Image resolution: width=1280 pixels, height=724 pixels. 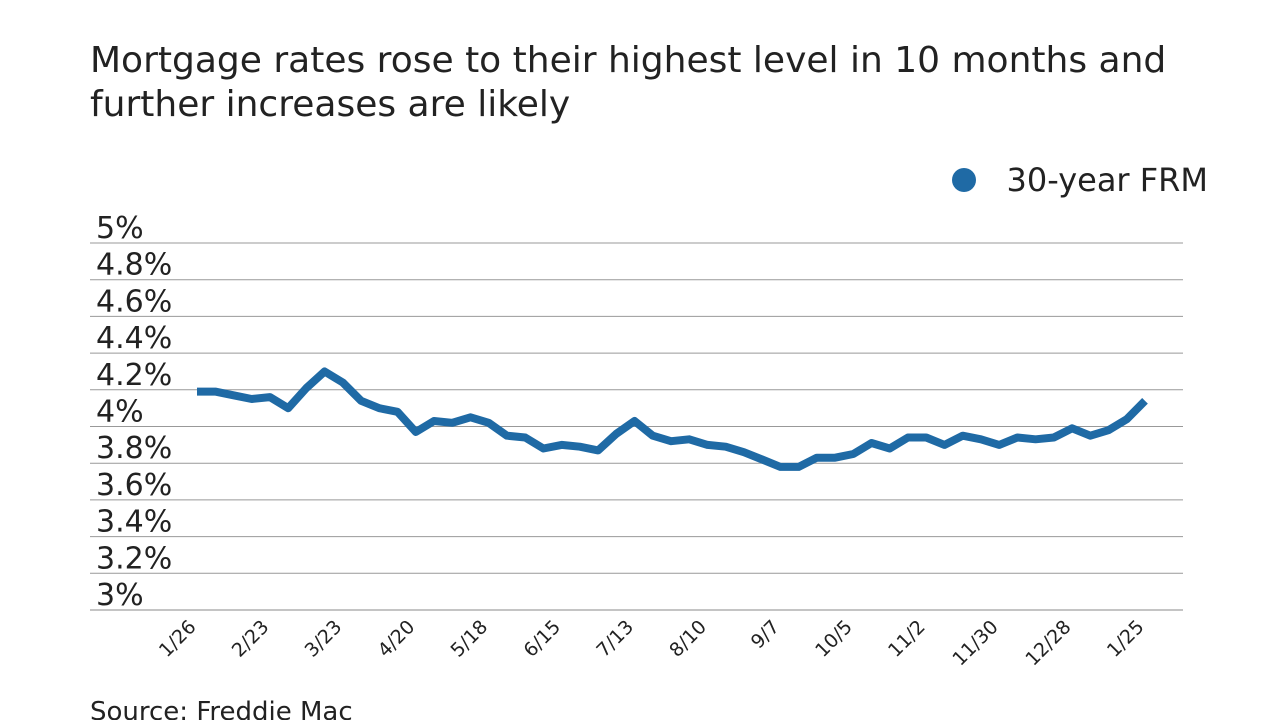 I want to click on x-tick-label: 4/20, so click(x=397, y=639).